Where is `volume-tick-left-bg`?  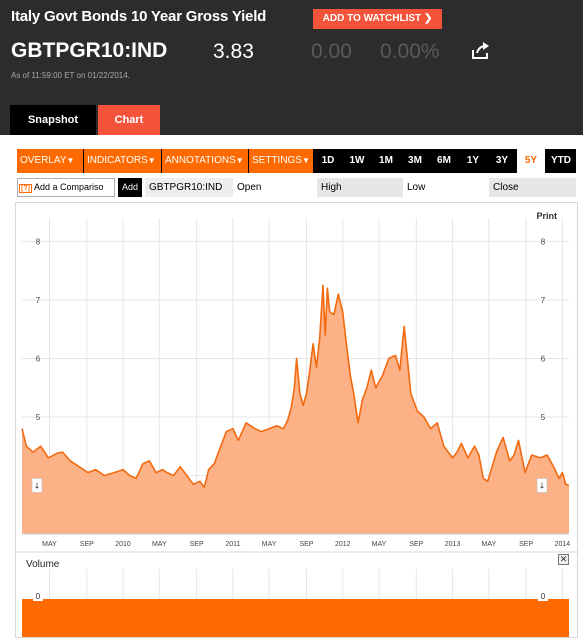
volume-tick-left-bg is located at coordinates (38, 595).